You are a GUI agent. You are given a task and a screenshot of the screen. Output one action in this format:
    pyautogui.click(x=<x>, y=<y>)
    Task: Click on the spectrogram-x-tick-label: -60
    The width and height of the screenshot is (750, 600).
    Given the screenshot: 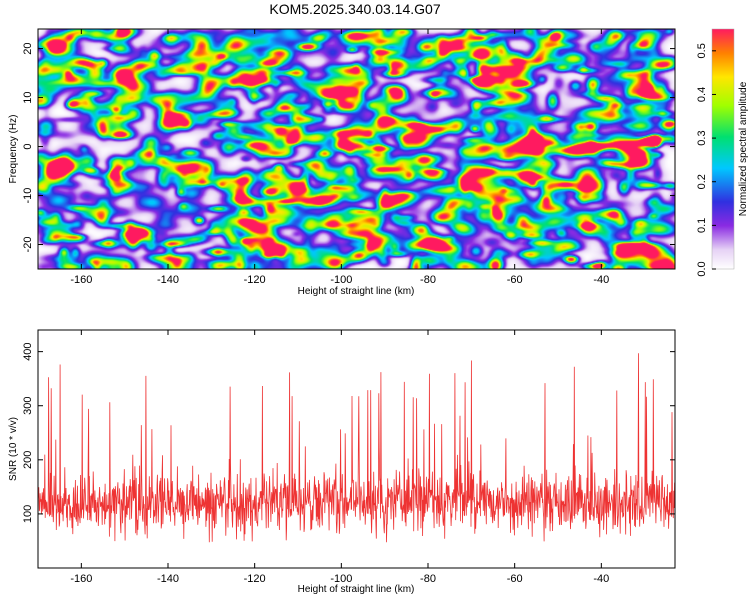 What is the action you would take?
    pyautogui.click(x=515, y=280)
    